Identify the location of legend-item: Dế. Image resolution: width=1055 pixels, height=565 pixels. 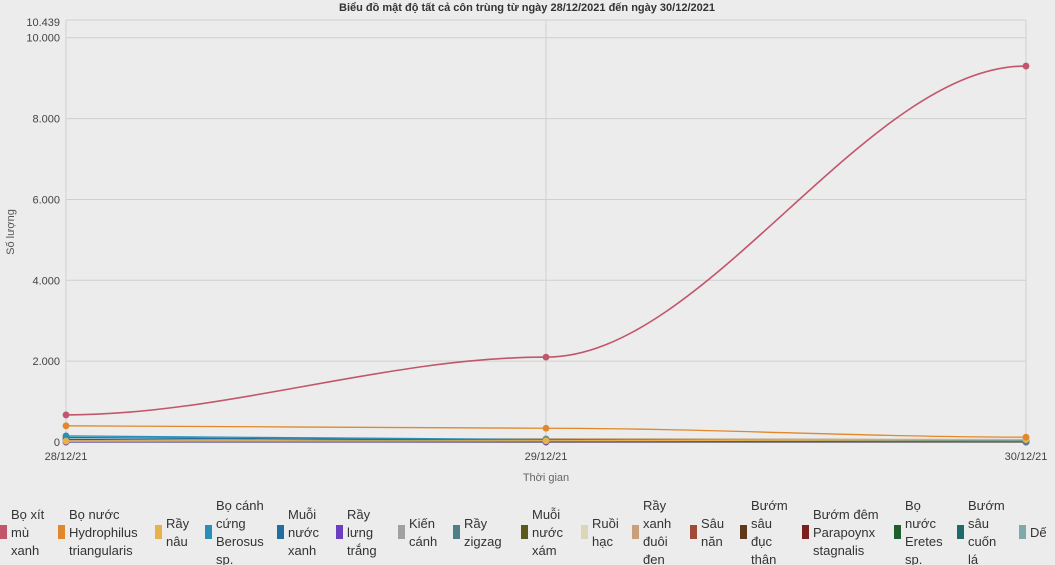
(1033, 532).